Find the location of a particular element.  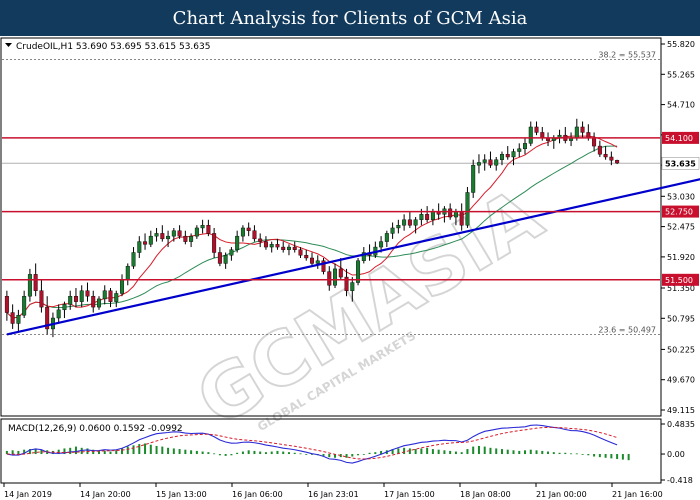

macd-tick-label: -0.418 is located at coordinates (680, 480).